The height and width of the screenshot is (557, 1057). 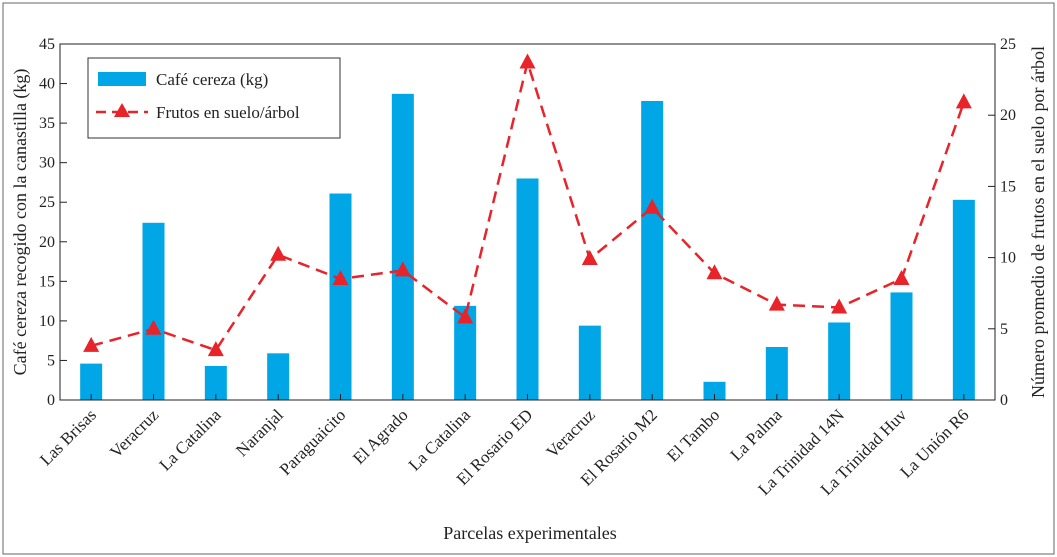 I want to click on y-tick-label: 0, so click(x=51, y=400).